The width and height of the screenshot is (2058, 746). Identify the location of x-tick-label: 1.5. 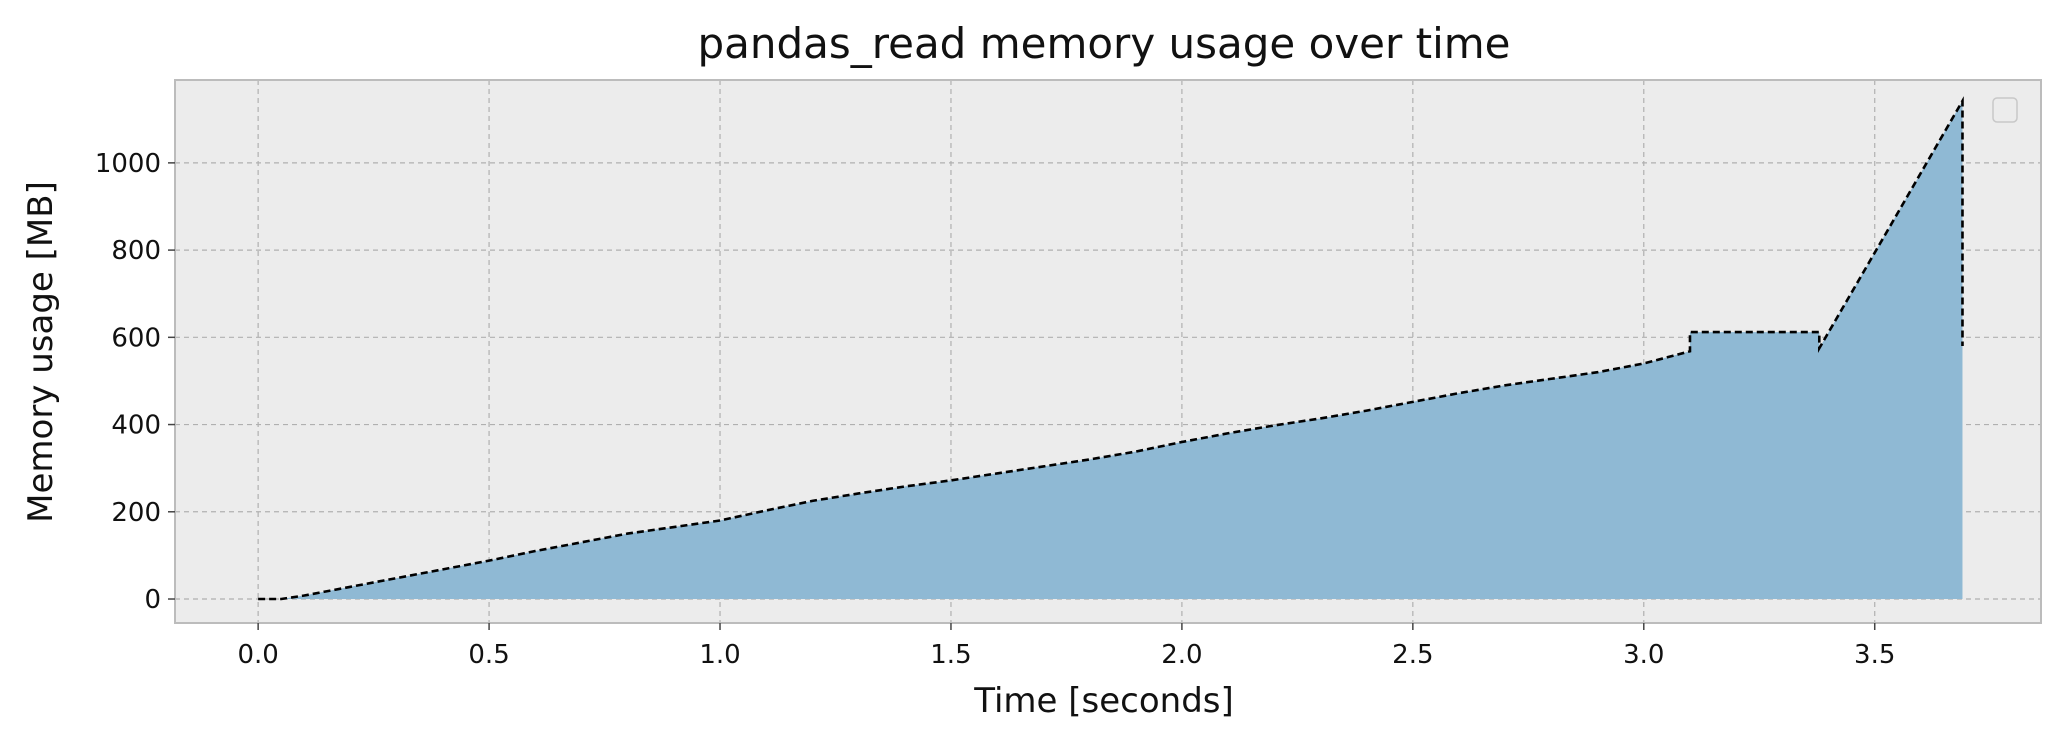
(950, 655).